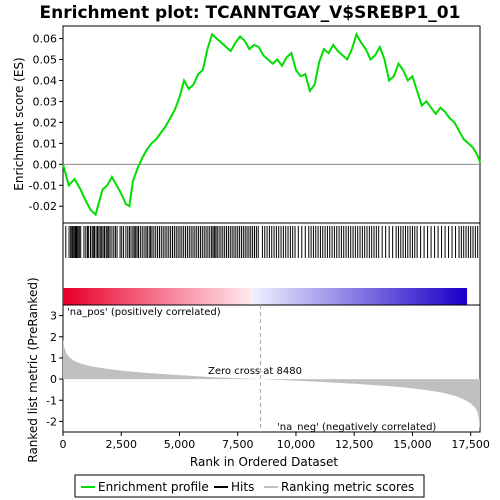 The height and width of the screenshot is (500, 500). What do you see at coordinates (45, 60) in the screenshot?
I see `es-y-tick-label: 0.05` at bounding box center [45, 60].